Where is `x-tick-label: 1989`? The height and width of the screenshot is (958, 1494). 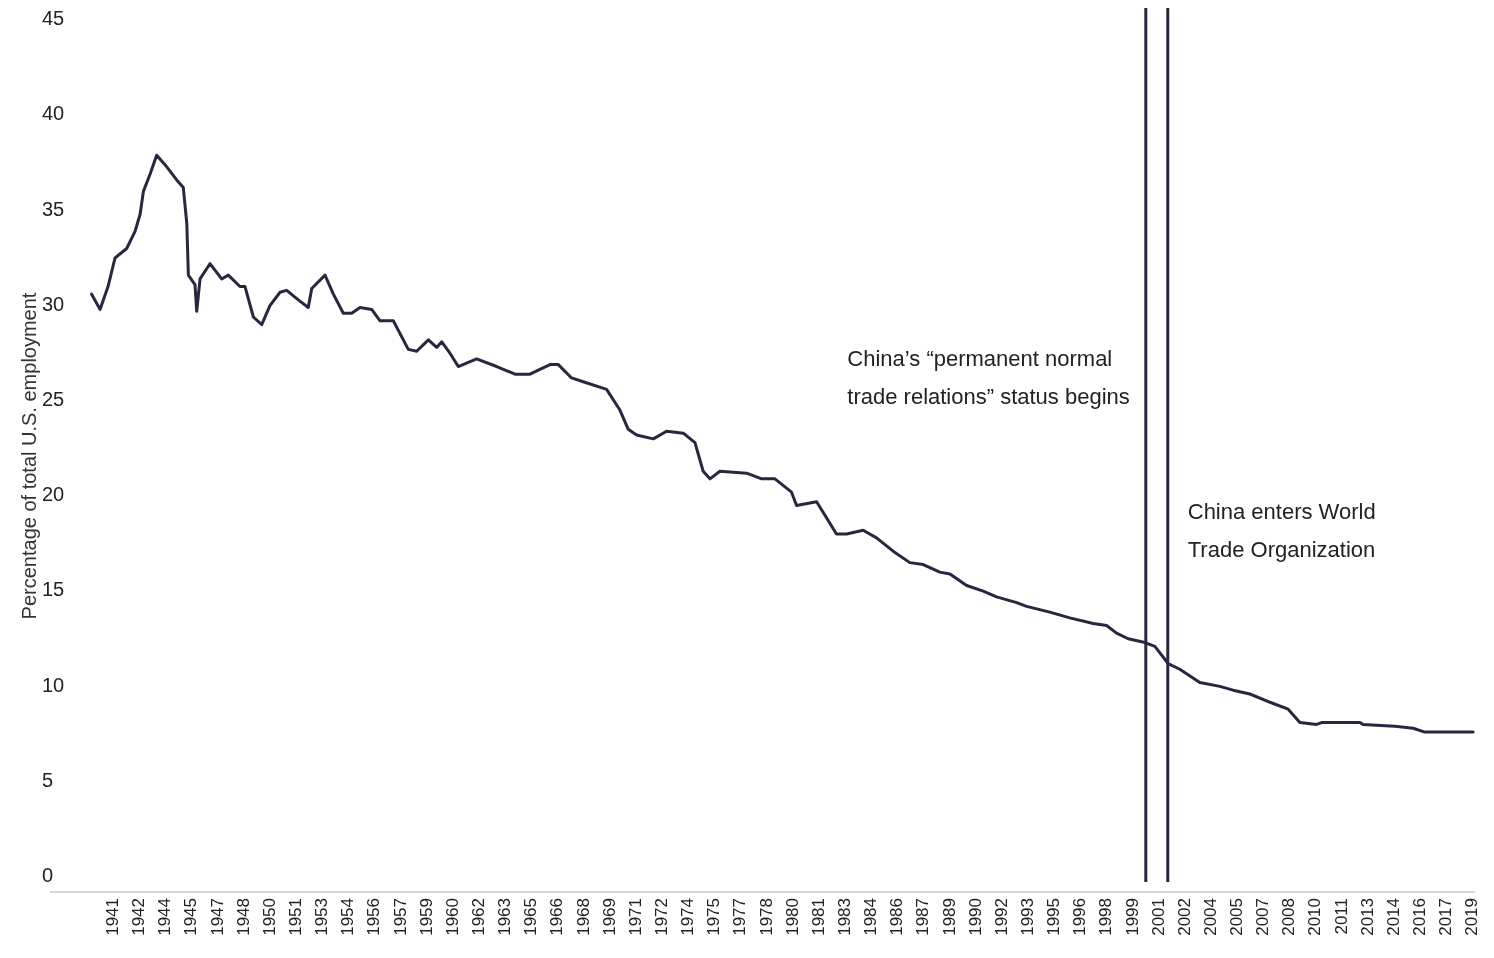 x-tick-label: 1989 is located at coordinates (949, 917).